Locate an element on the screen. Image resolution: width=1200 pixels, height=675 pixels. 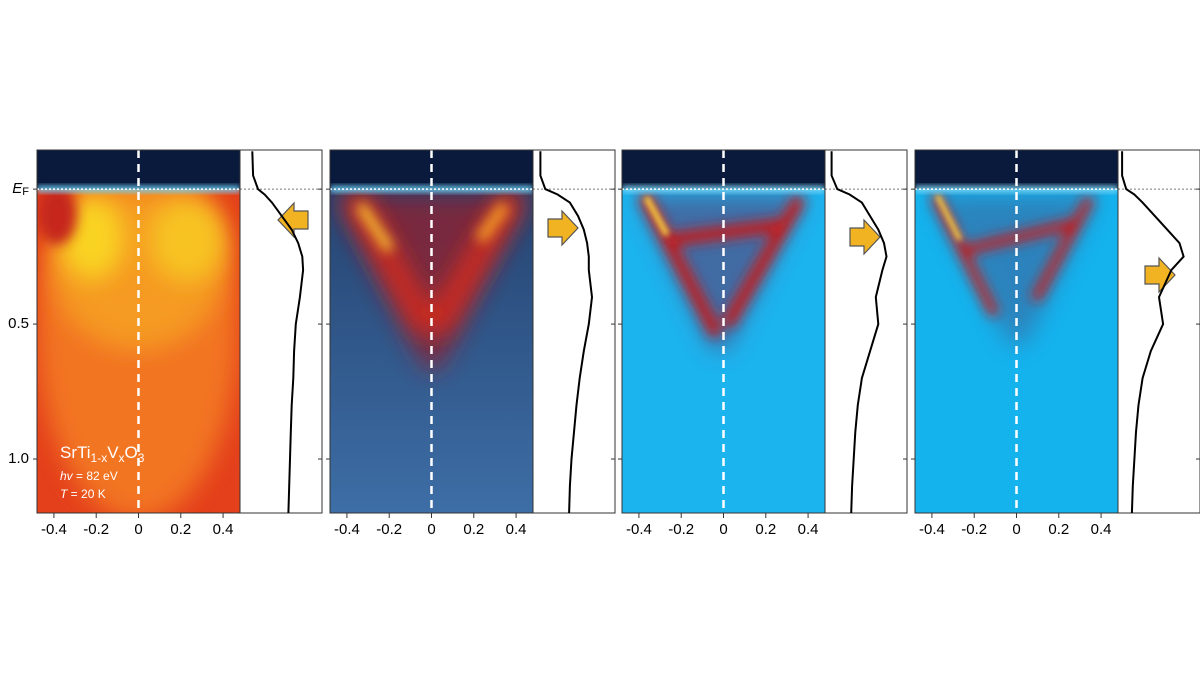
photon-label: hv = 82 eV is located at coordinates (89, 476).